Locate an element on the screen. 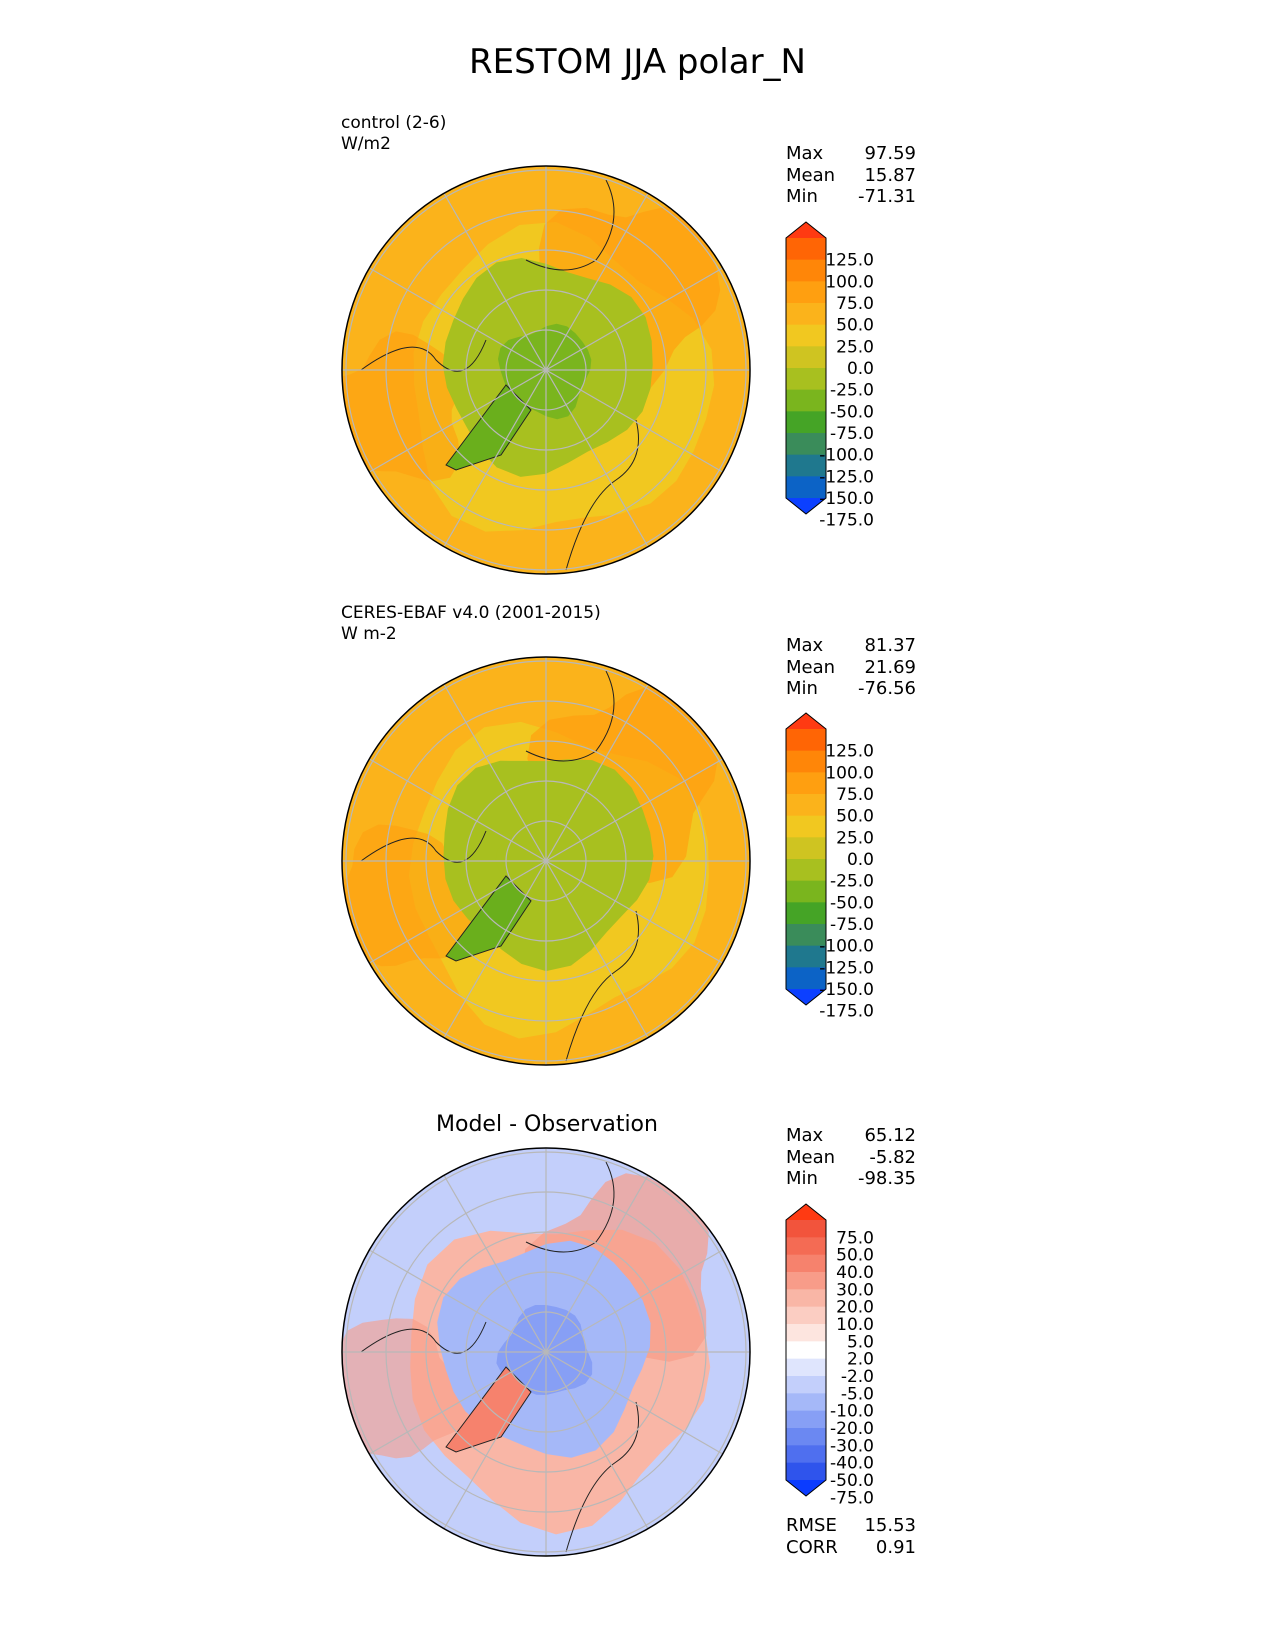  colorbar-tick-label: -40.0 is located at coordinates (852, 1464).